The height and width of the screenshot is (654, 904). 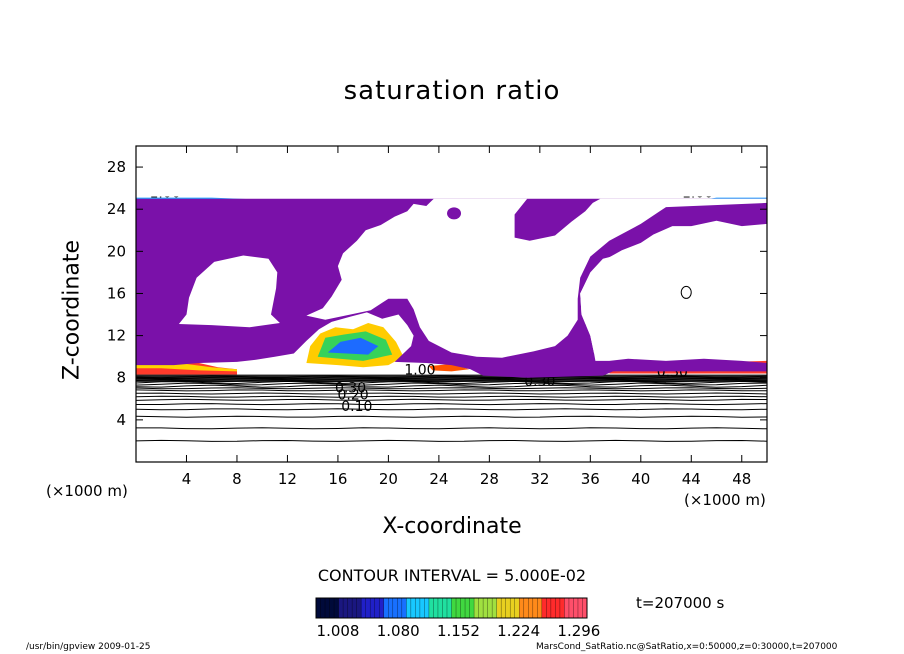 I want to click on contour-label-2: 0.30, so click(x=350, y=388).